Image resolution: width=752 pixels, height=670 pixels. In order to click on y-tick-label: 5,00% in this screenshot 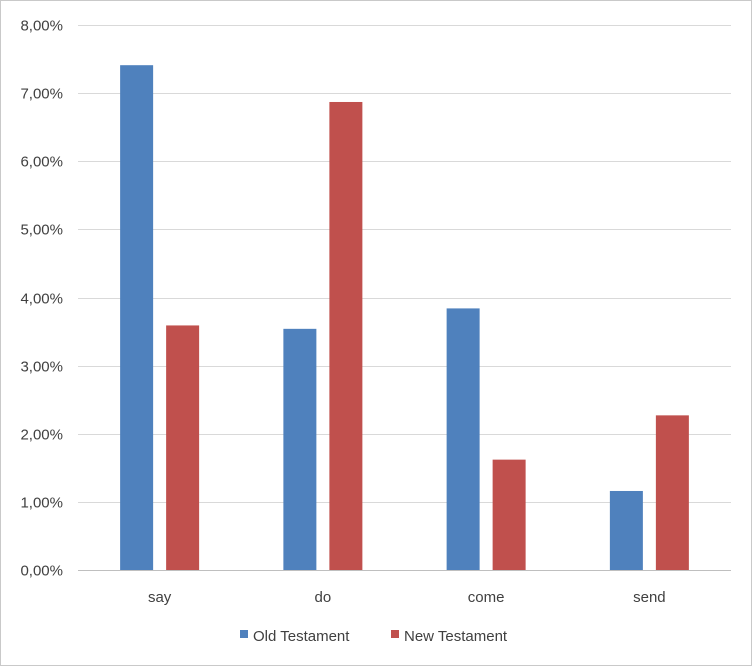, I will do `click(41, 230)`.